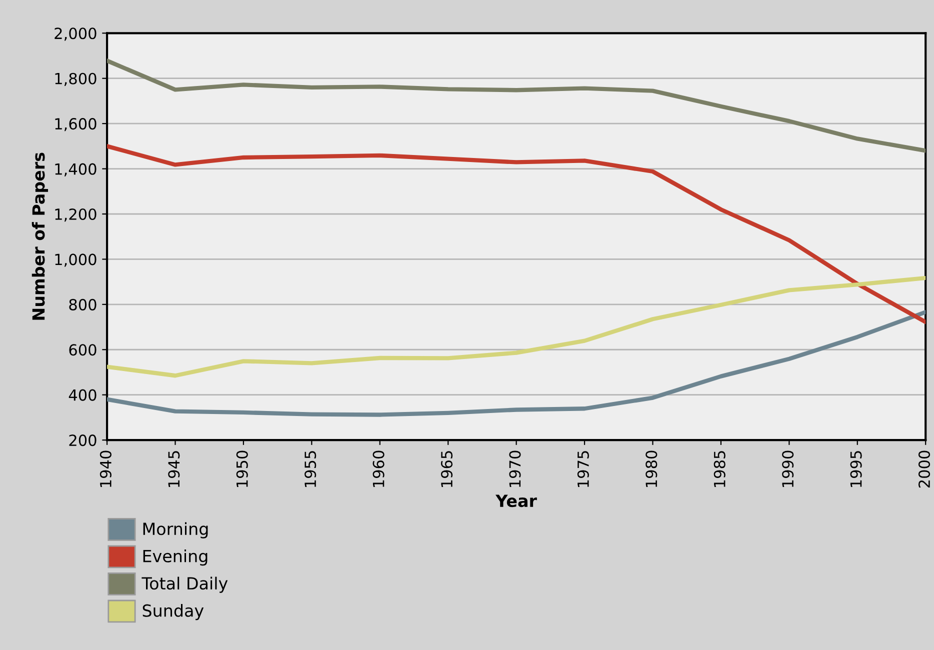  What do you see at coordinates (652, 468) in the screenshot?
I see `x-tick-label: 1980` at bounding box center [652, 468].